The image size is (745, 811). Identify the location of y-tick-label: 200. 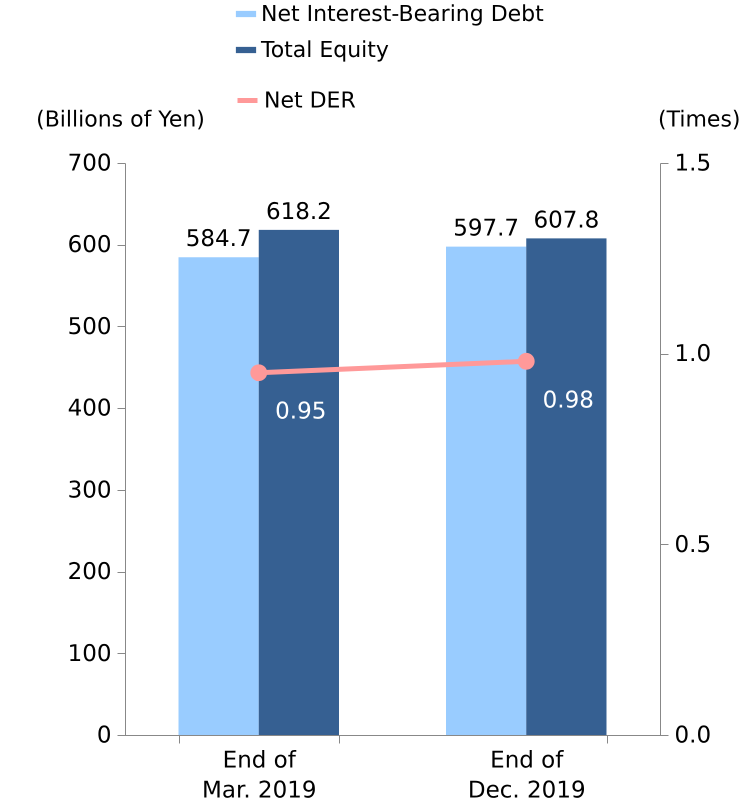
(90, 572).